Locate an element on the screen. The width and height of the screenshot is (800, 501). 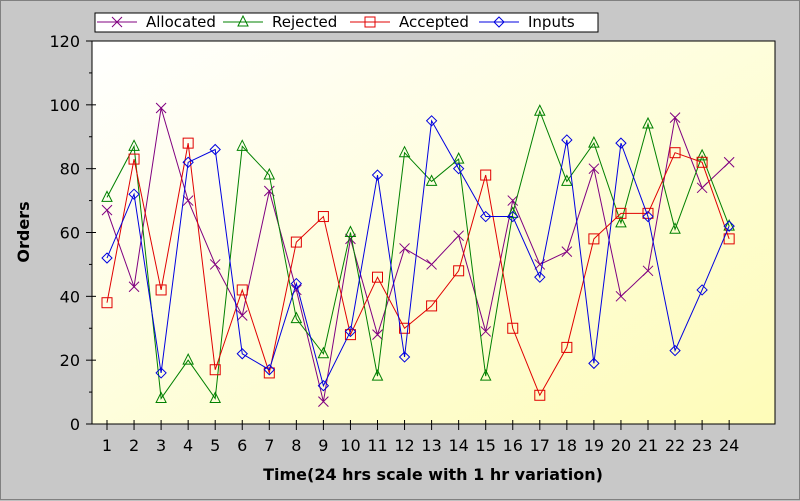
x-tick-label: 10 is located at coordinates (350, 445).